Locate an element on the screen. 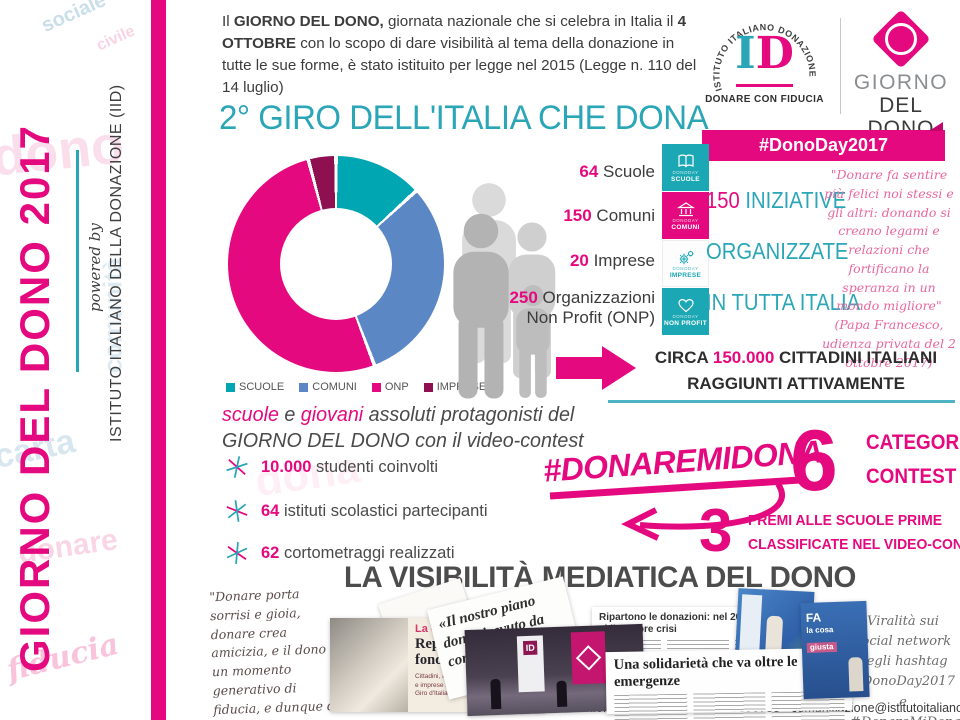  badge-comuni: DONODAY COMUNI is located at coordinates (685, 215).